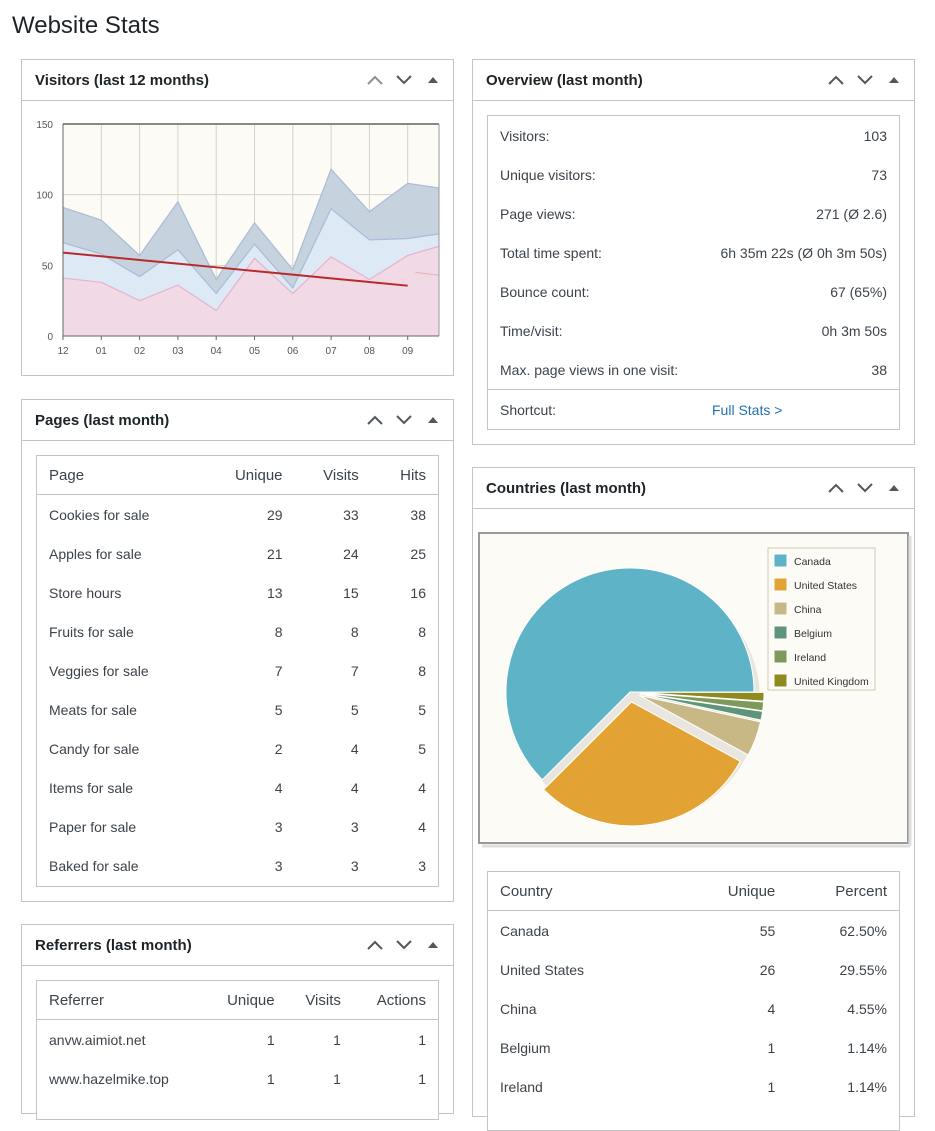 The width and height of the screenshot is (935, 1131). Describe the element at coordinates (854, 330) in the screenshot. I see `overview-value: 0h 3m 50s` at that location.